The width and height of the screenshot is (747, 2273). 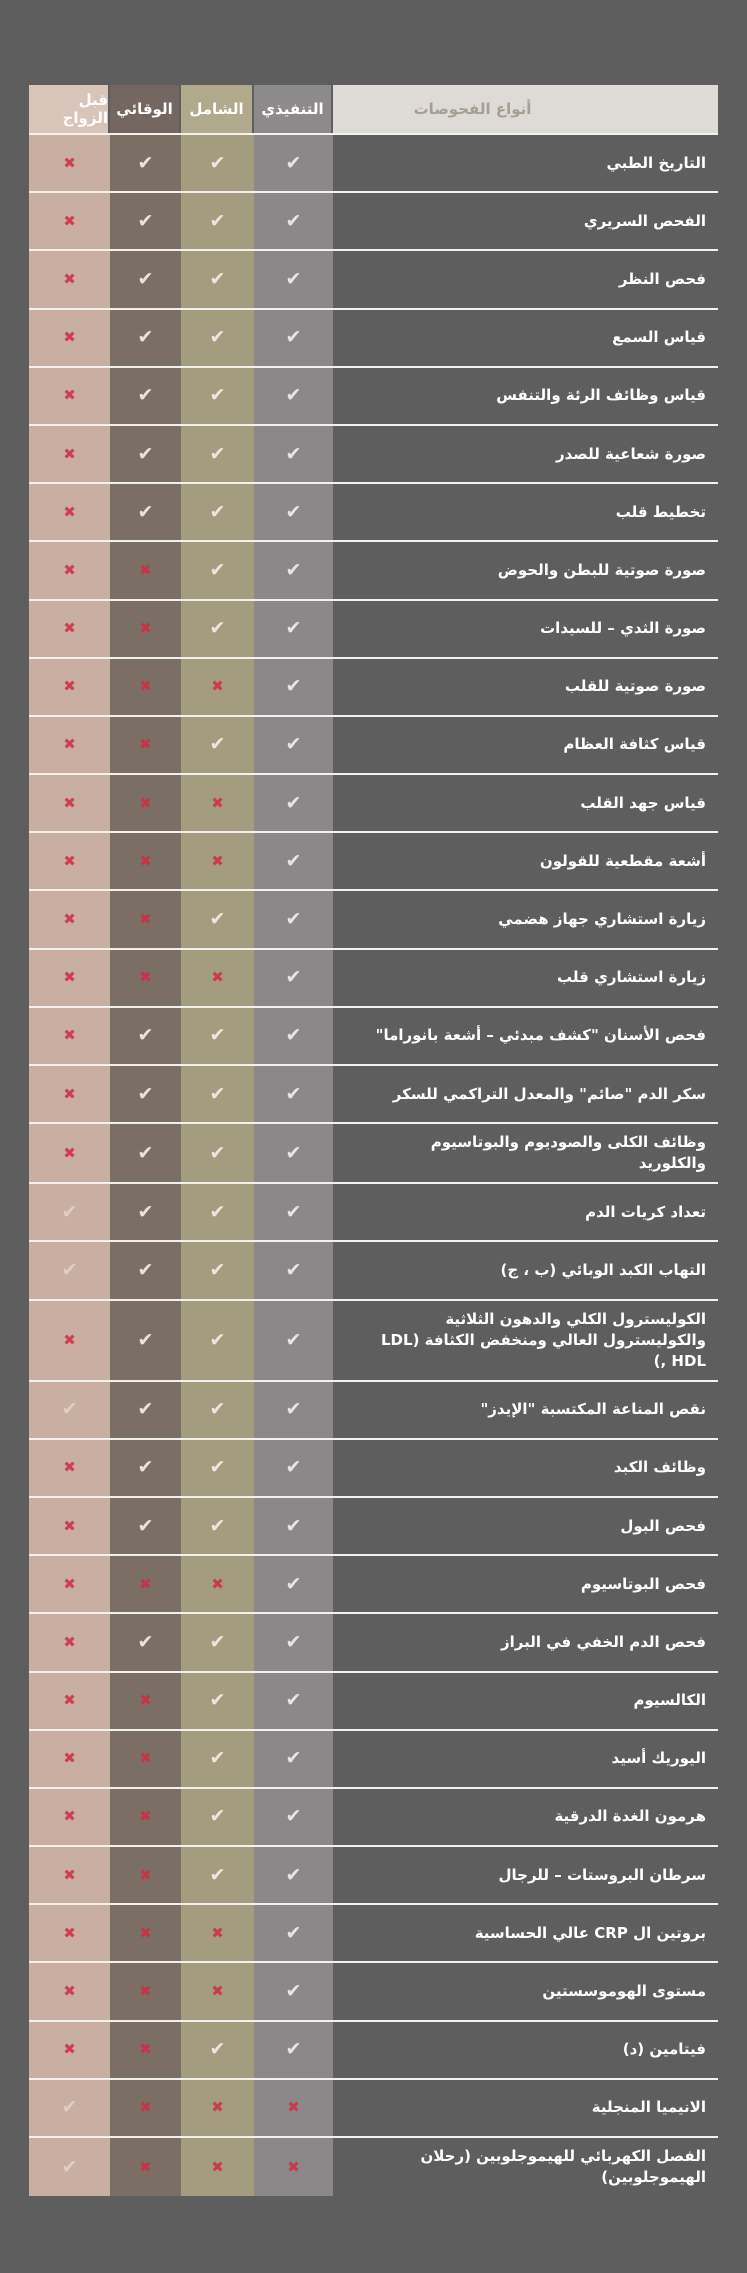 I want to click on test-name-cell: الكالسيوم, so click(x=669, y=1700).